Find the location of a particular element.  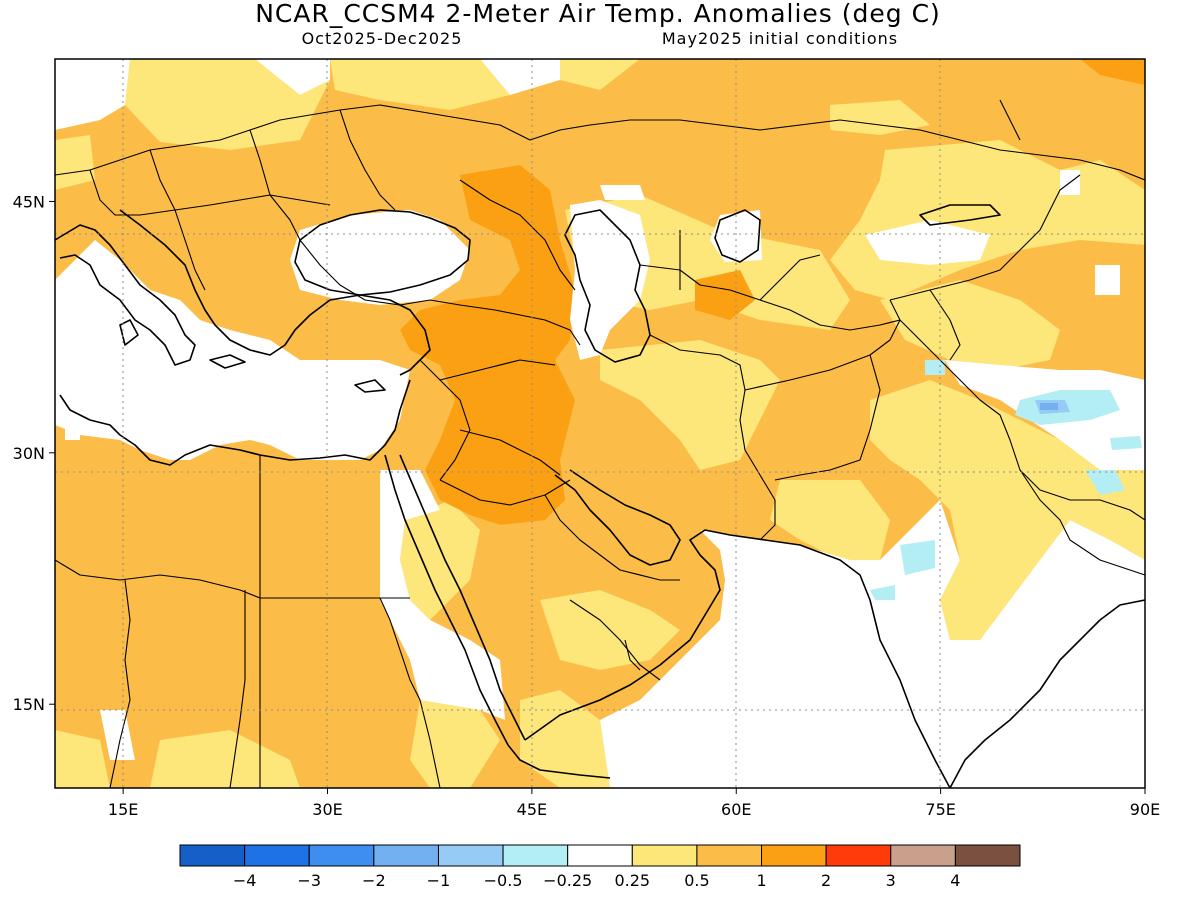

lon-tick-label: 60E is located at coordinates (736, 809).